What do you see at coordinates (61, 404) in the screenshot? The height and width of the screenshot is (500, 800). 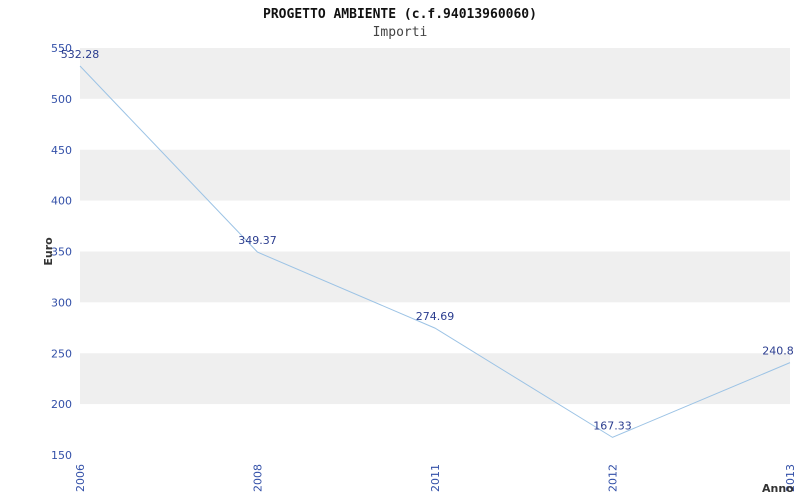 I see `y-tick-label: 200` at bounding box center [61, 404].